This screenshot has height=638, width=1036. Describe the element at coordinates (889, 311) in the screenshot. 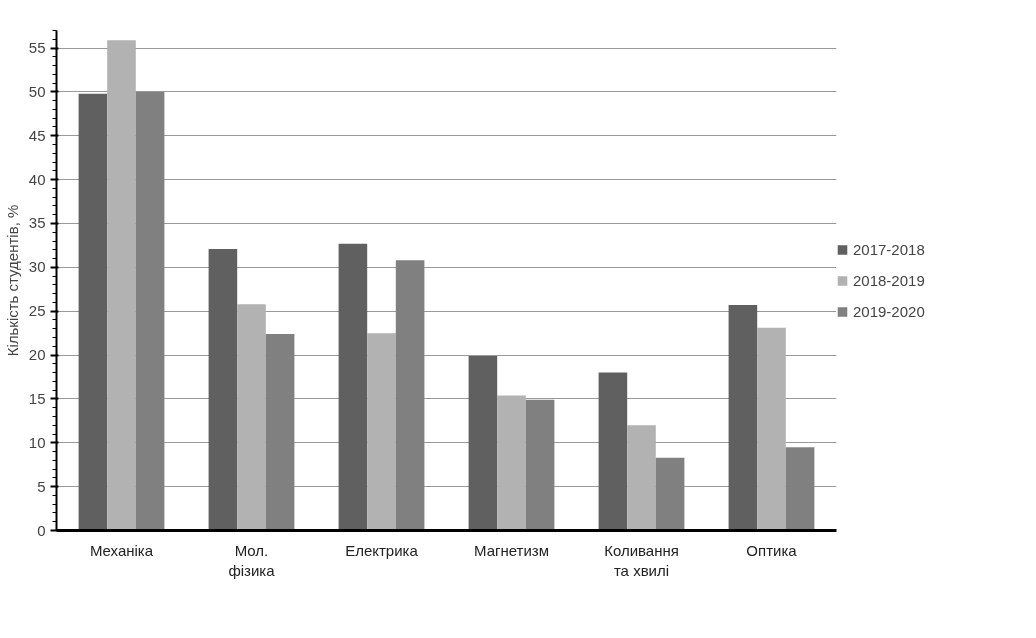

I see `legend-label: 2019-2020` at that location.